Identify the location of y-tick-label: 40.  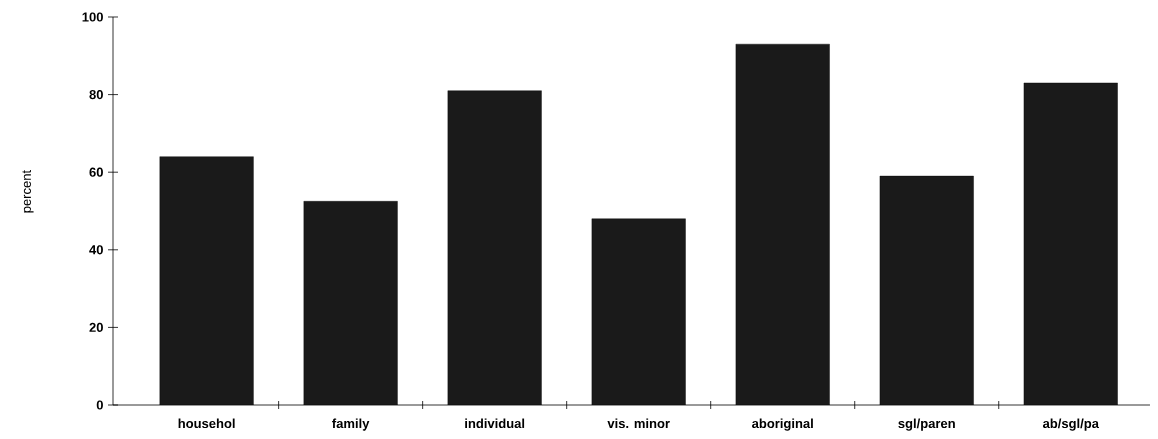
(96, 250).